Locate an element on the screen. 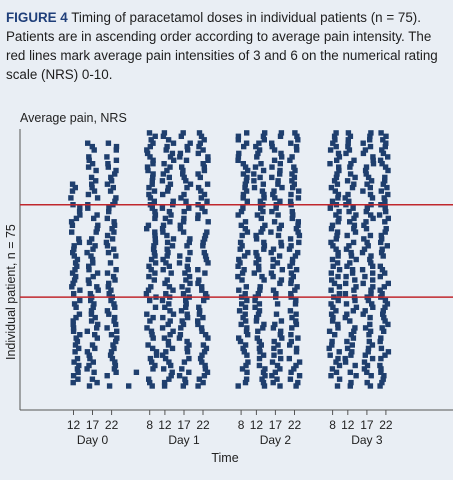 This screenshot has width=453, height=480. day-label: Day 1 is located at coordinates (184, 440).